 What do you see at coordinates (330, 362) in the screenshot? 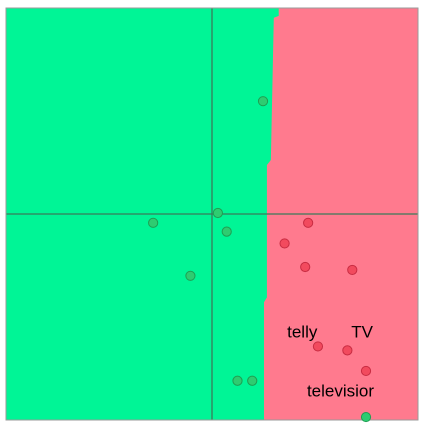
I see `point-labels: telly TV televisior` at bounding box center [330, 362].